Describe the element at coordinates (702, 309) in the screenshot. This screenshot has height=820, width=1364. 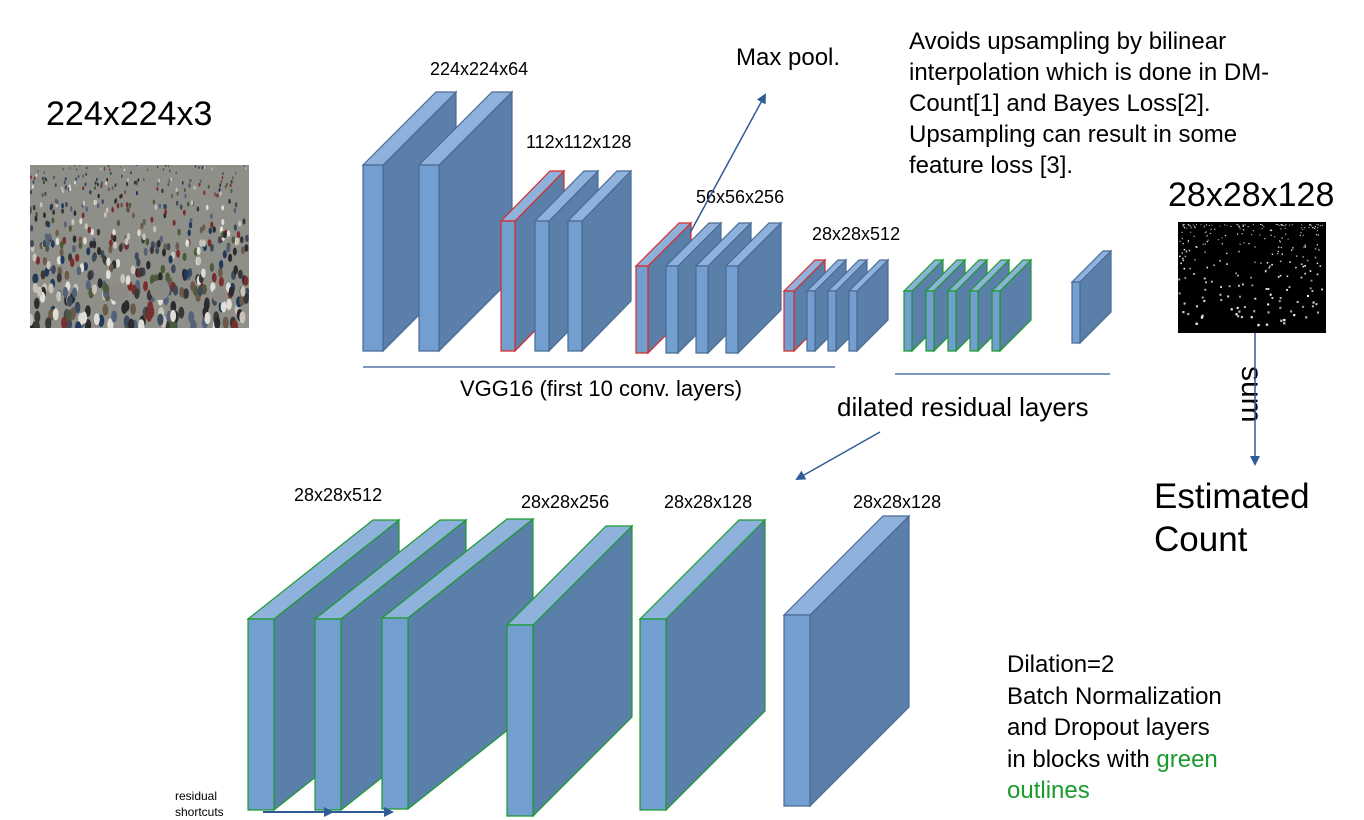
I see `conv-block-3b-front` at that location.